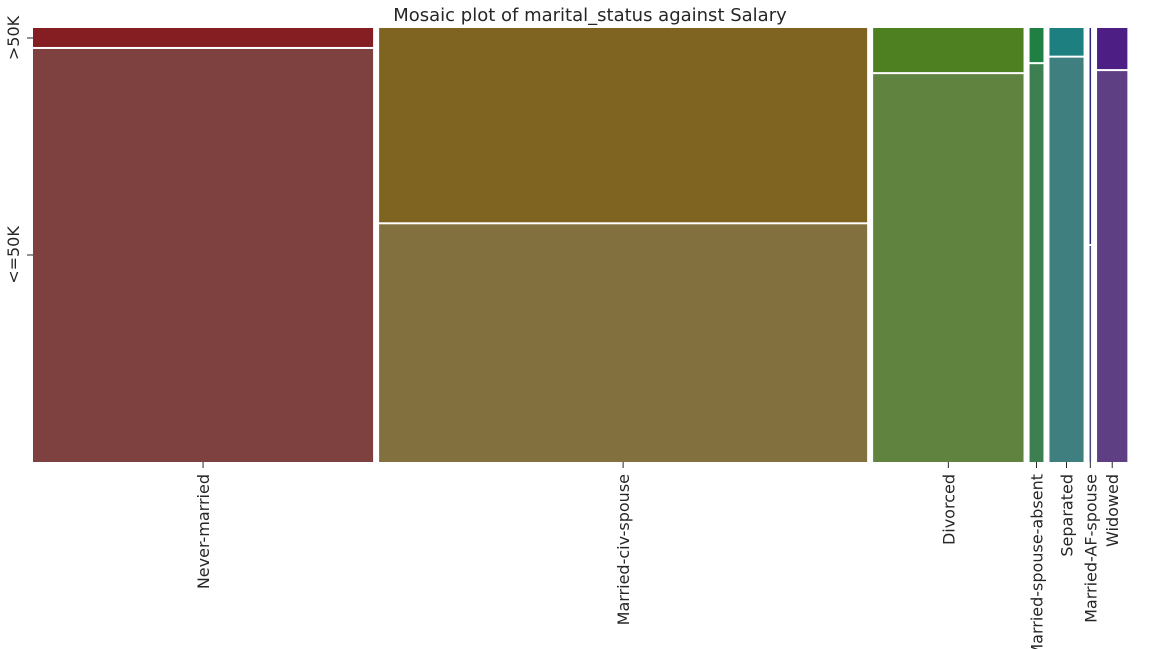  What do you see at coordinates (1036, 263) in the screenshot?
I see `tile-married-spouse-absent-le50k` at bounding box center [1036, 263].